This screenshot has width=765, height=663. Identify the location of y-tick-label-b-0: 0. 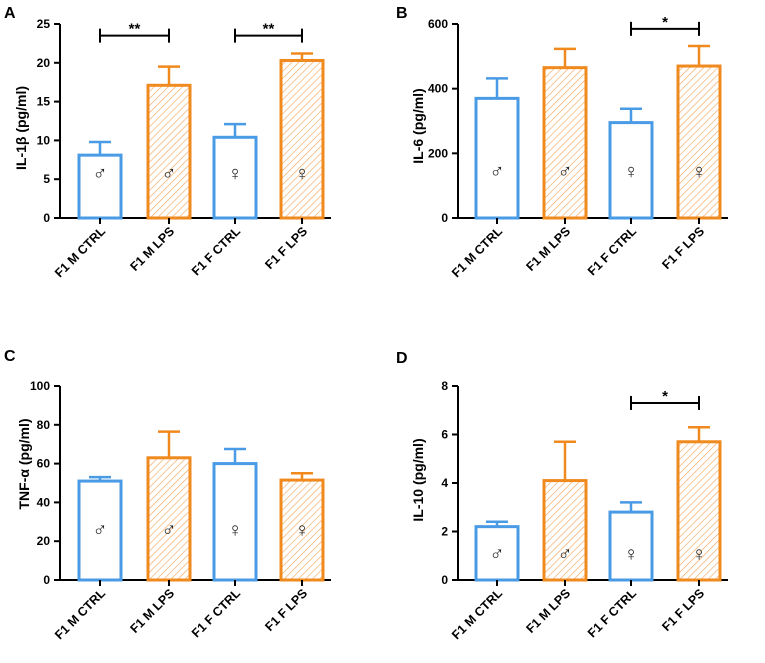
(444, 218).